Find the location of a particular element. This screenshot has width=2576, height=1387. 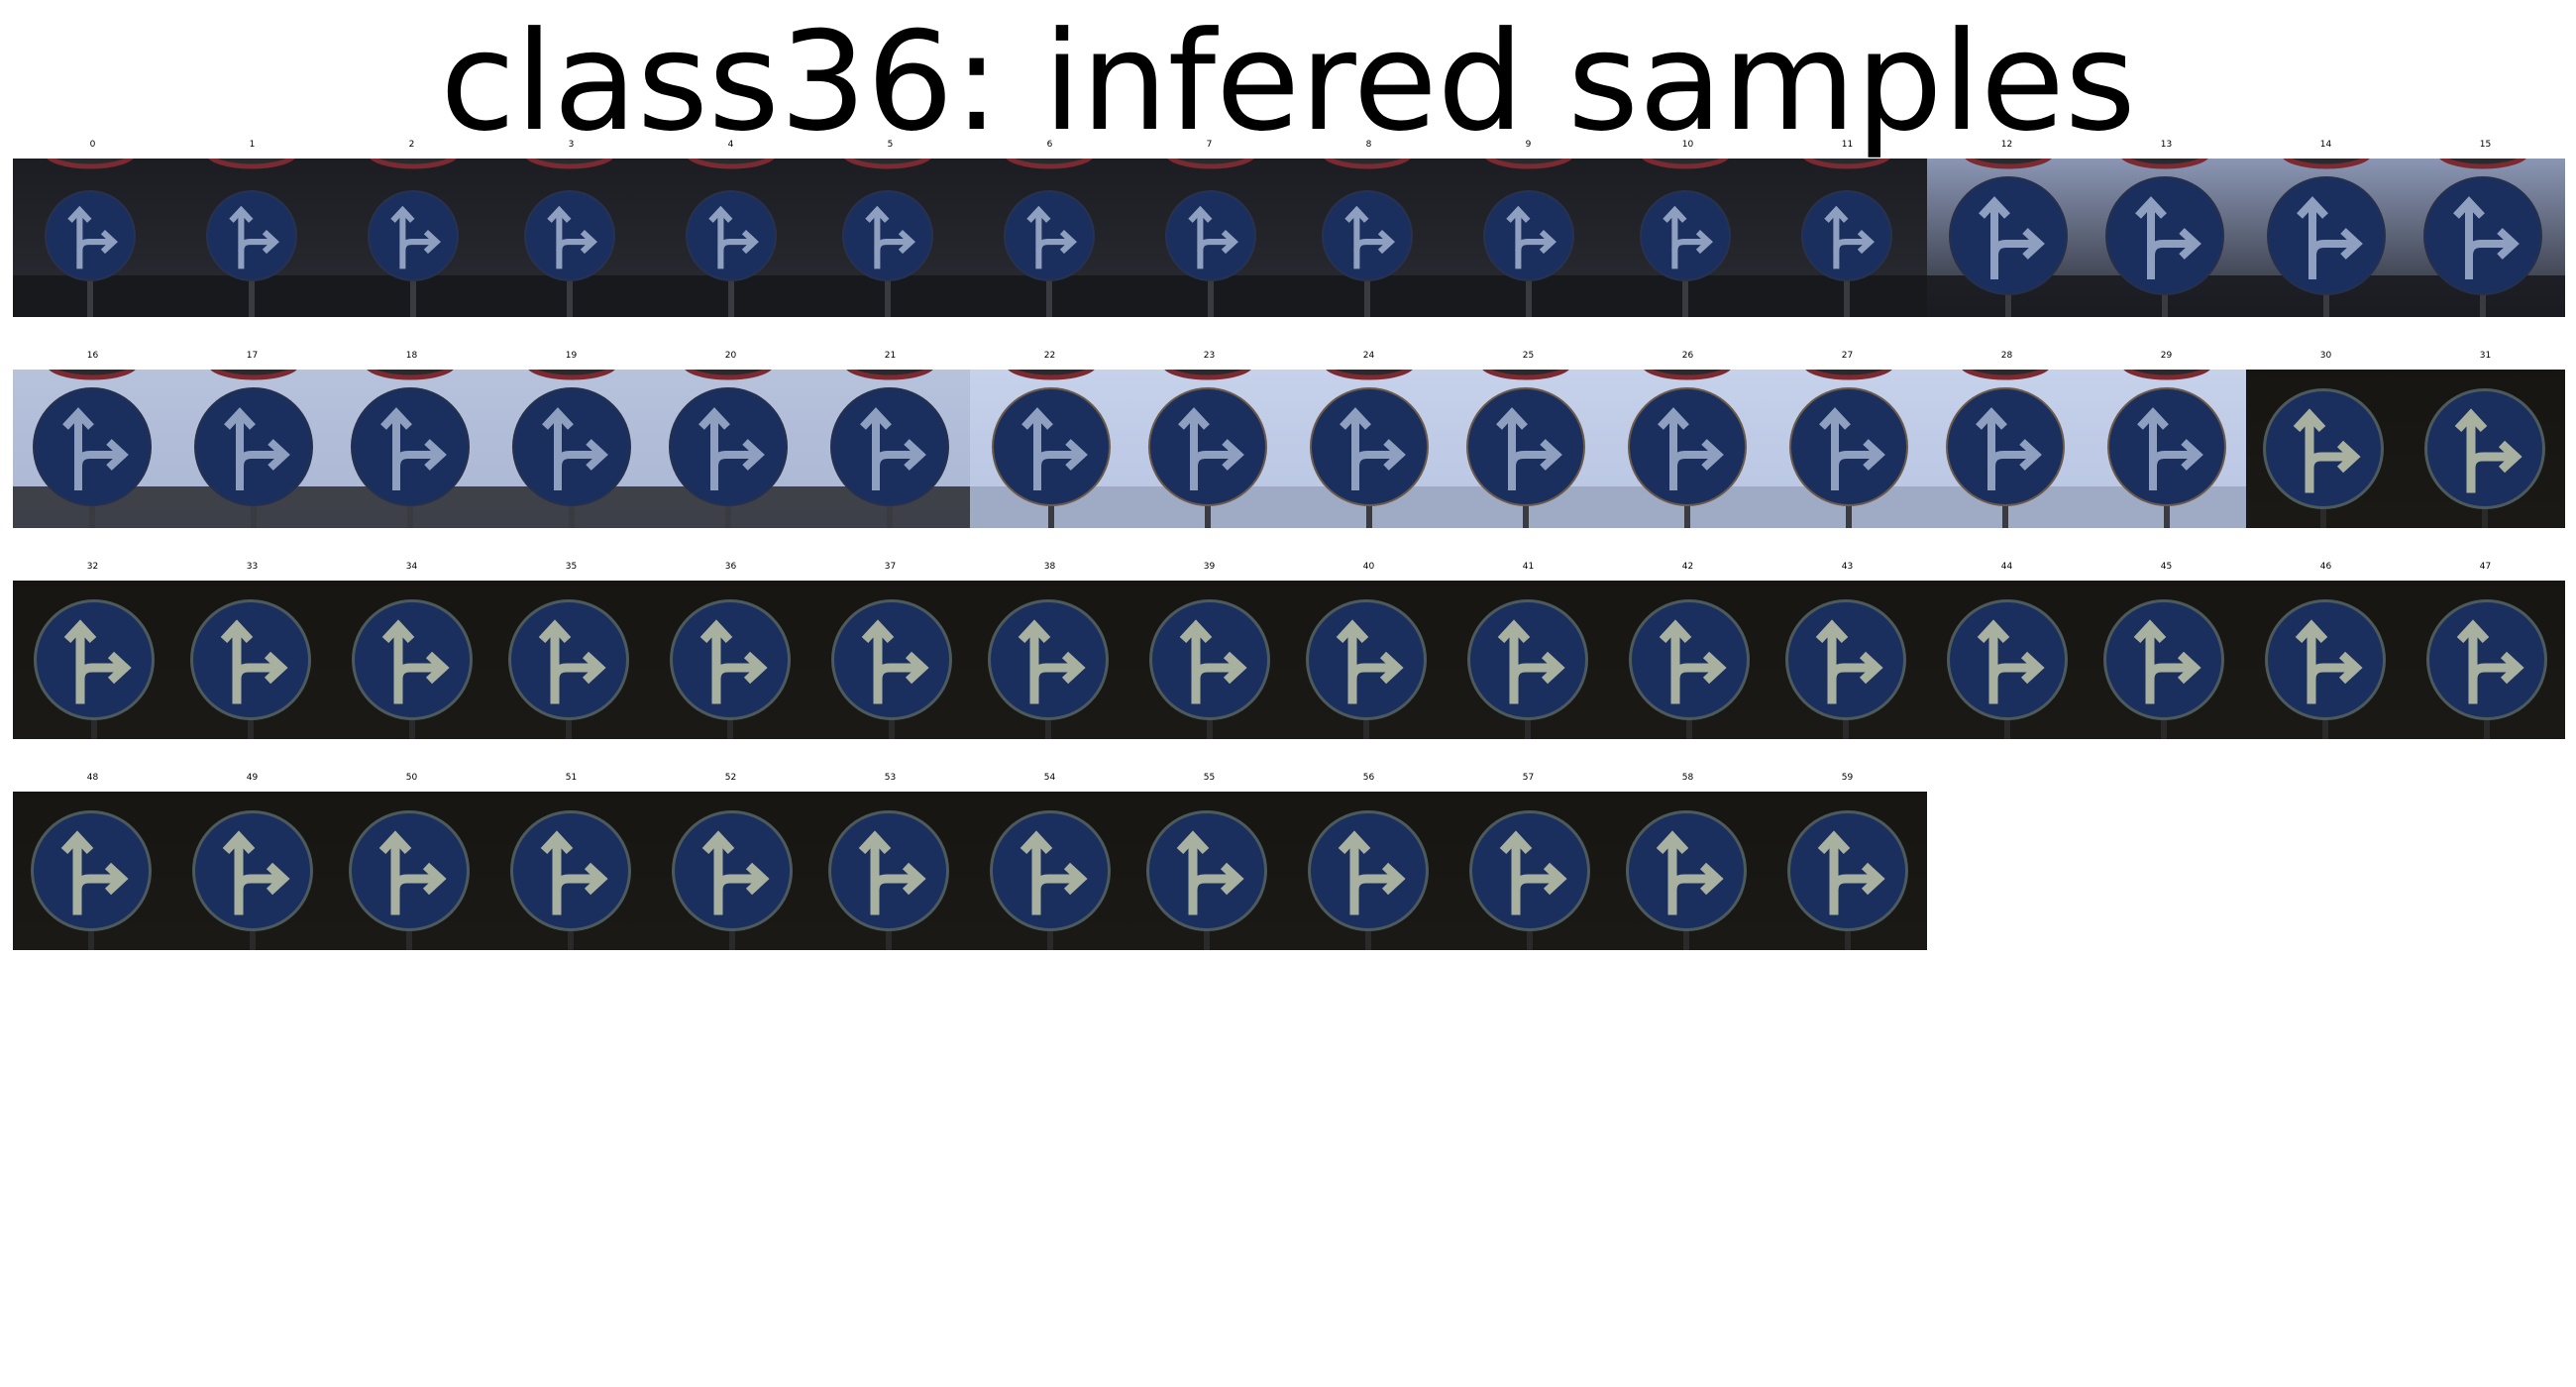

sample-cell: 31 is located at coordinates (2486, 438).